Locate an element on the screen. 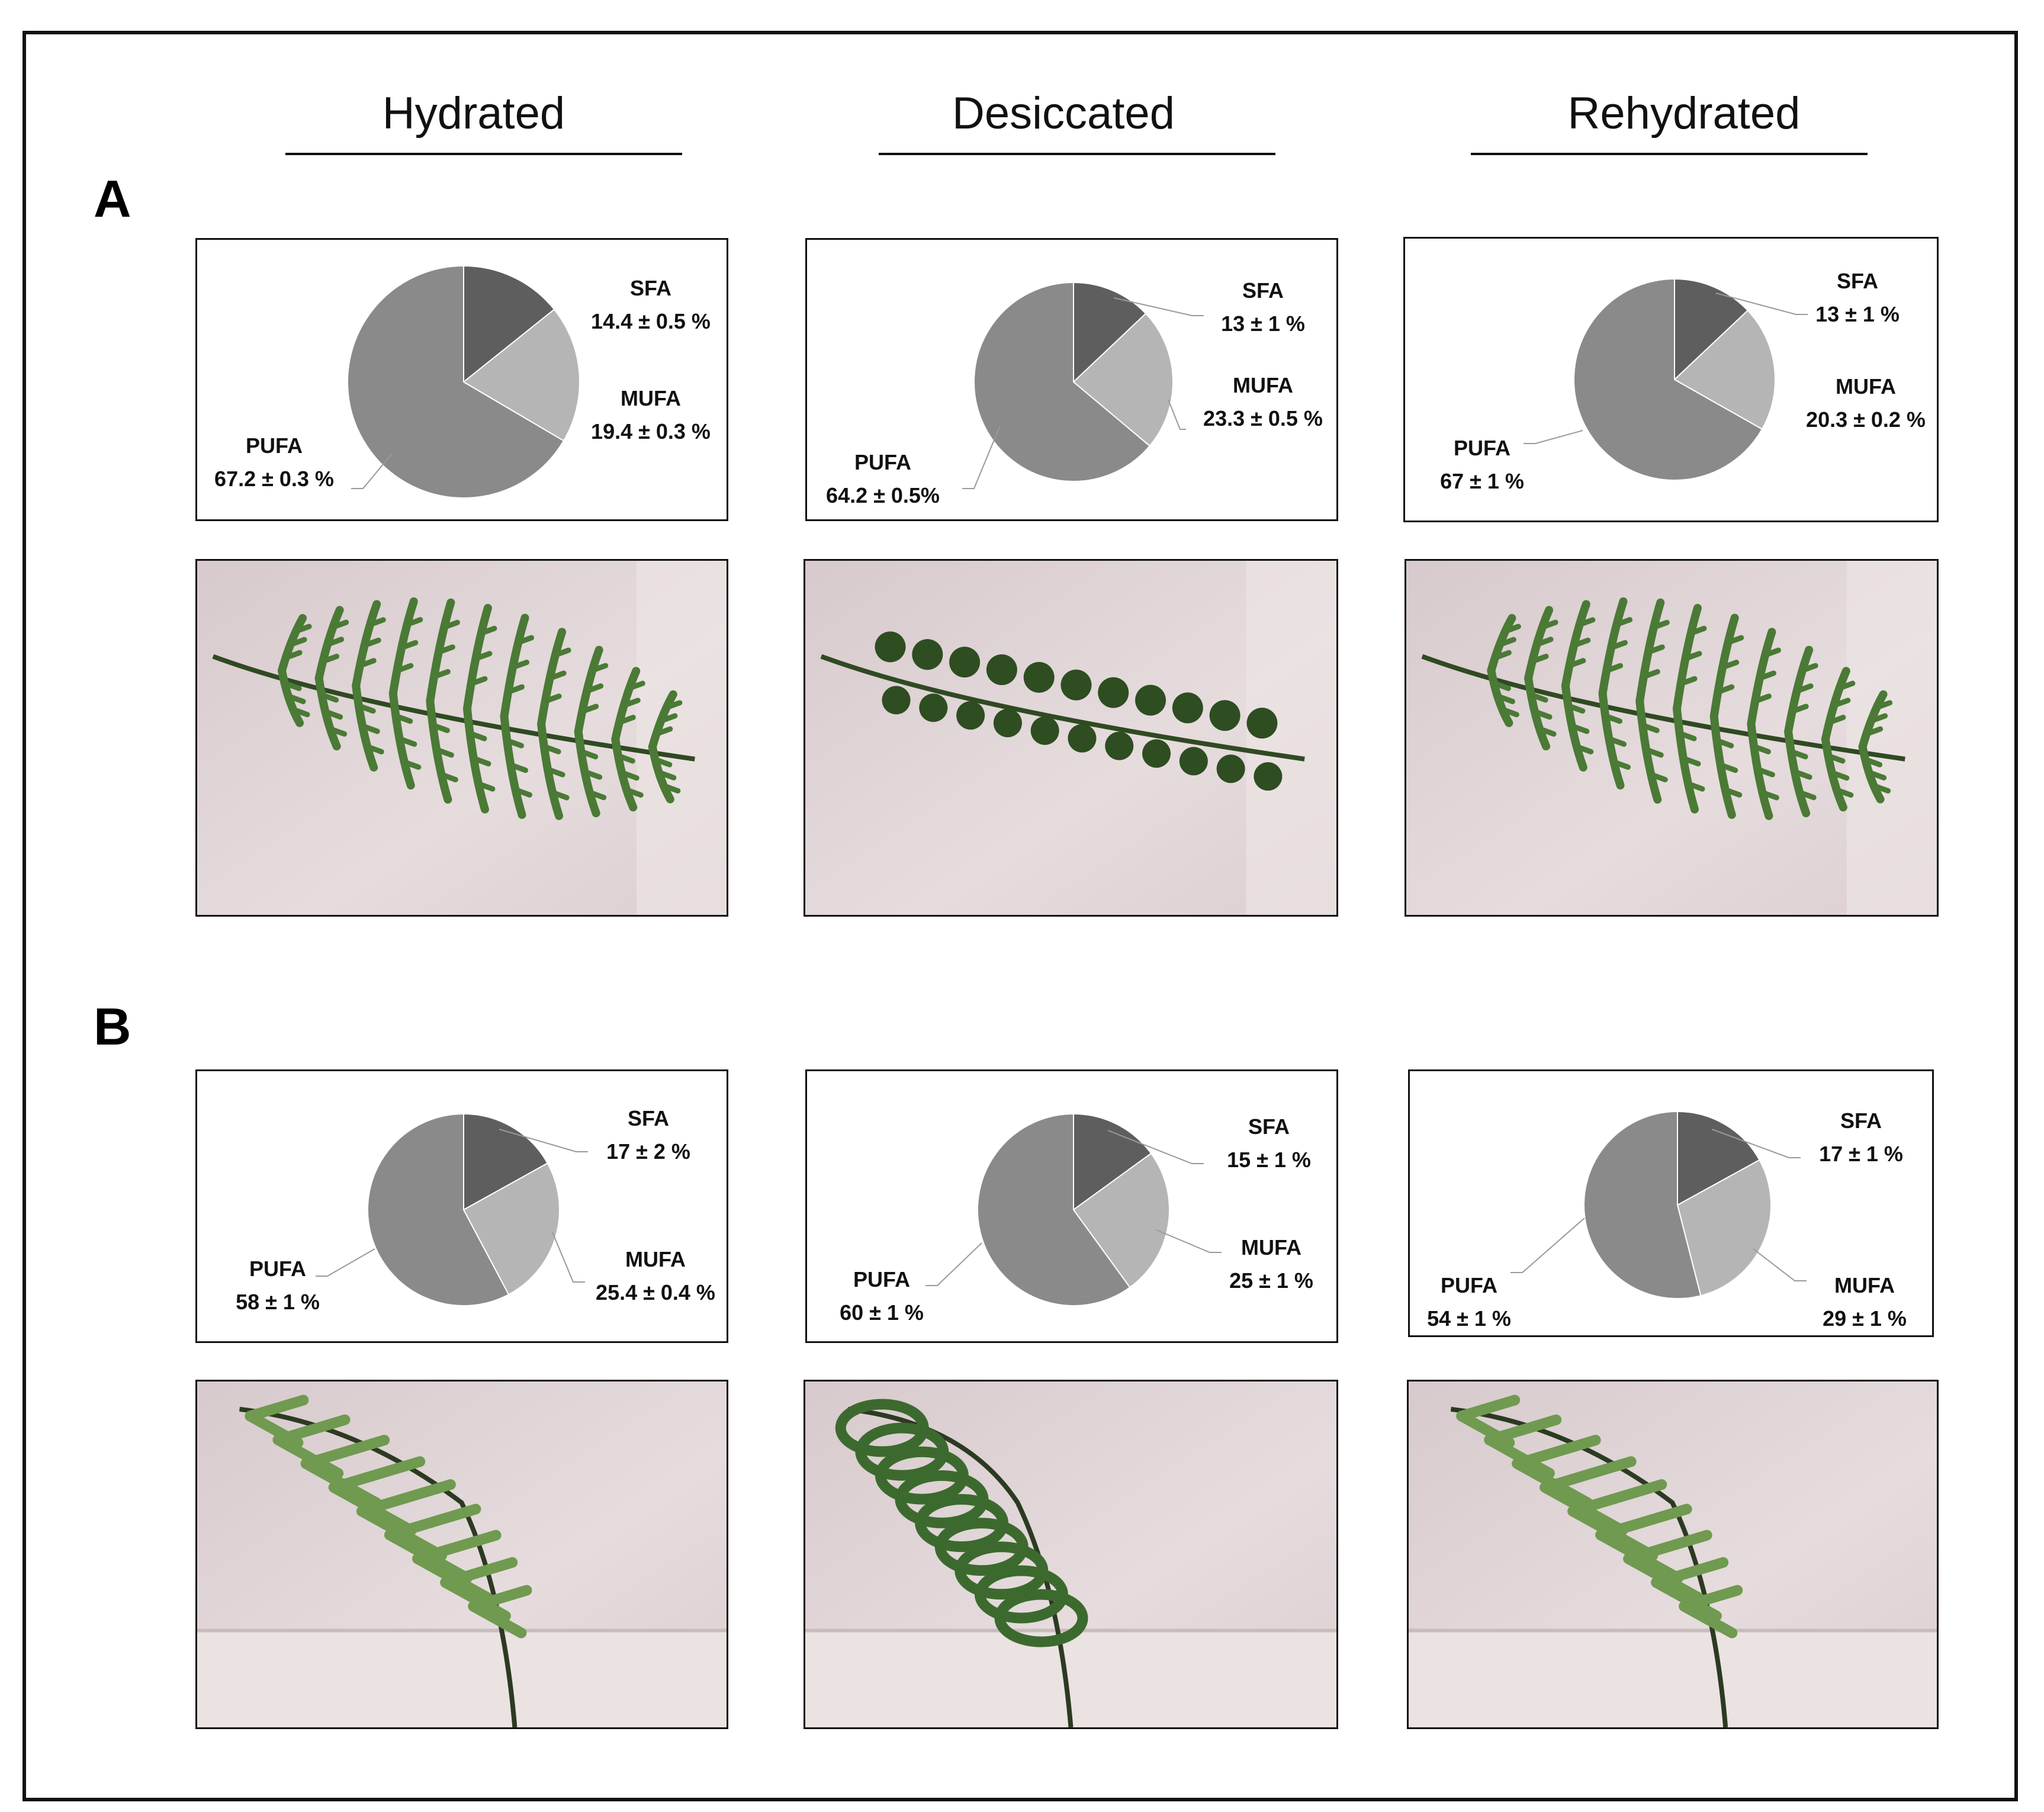 This screenshot has height=1812, width=2044. pie-chart-b-hydrated-svg: SFA 17 ± 2 % MUFA 25.4 ± 0.4 % PUFA 58 ± 1 % is located at coordinates (475, 1210).